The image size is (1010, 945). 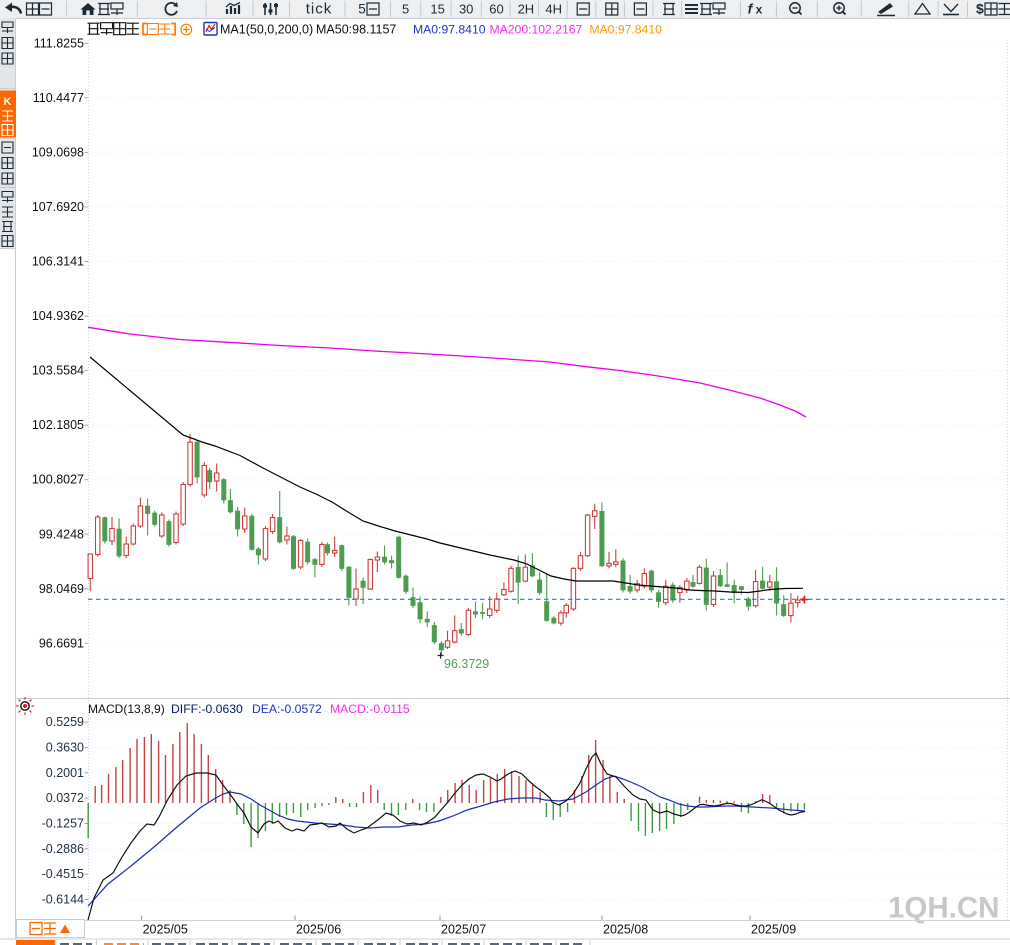 I want to click on svg-text: -0.2886, so click(x=63, y=849).